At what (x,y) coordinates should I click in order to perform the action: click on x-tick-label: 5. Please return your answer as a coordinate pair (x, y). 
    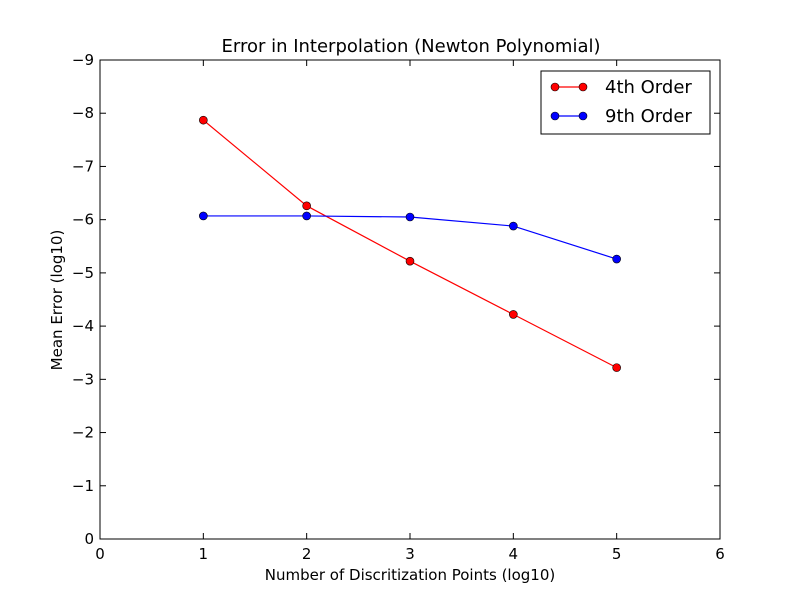
    Looking at the image, I should click on (617, 554).